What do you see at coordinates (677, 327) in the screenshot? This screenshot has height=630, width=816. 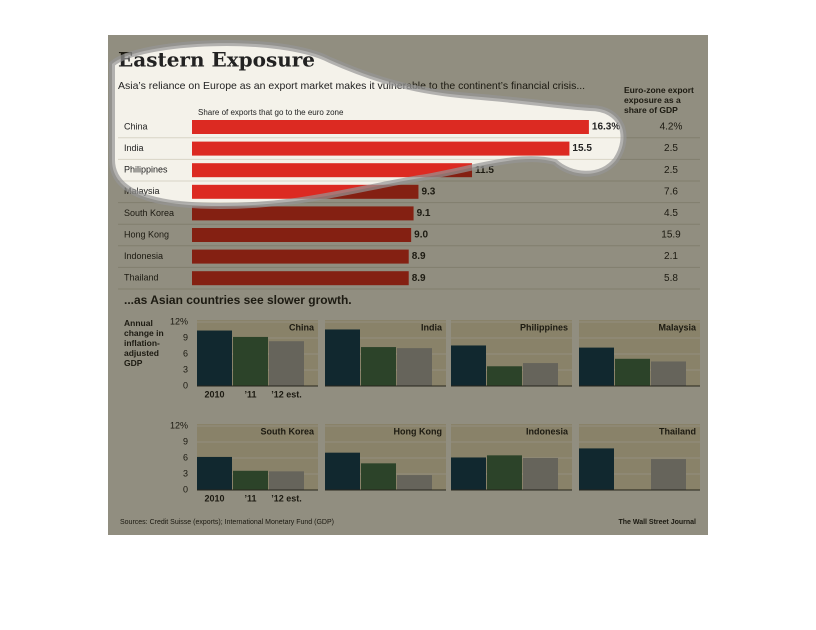 I see `panel-title: Malaysia` at bounding box center [677, 327].